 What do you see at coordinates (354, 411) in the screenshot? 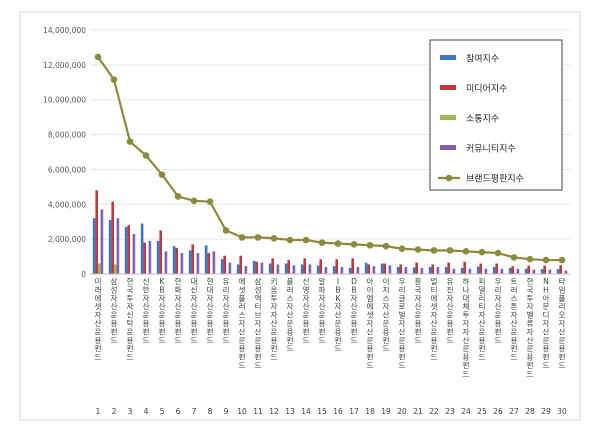
I see `rank-label: 17` at bounding box center [354, 411].